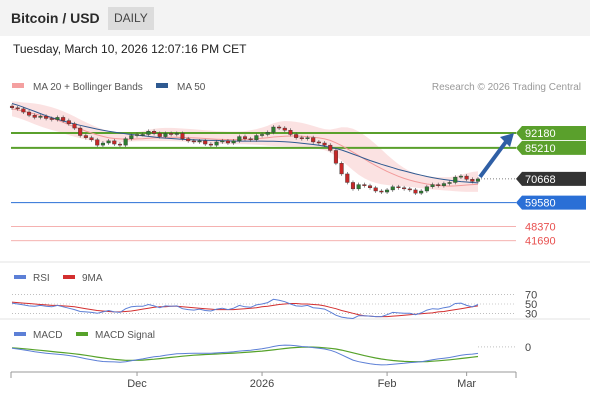 The image size is (590, 400). I want to click on rsi-legend-label: RSI, so click(41, 278).